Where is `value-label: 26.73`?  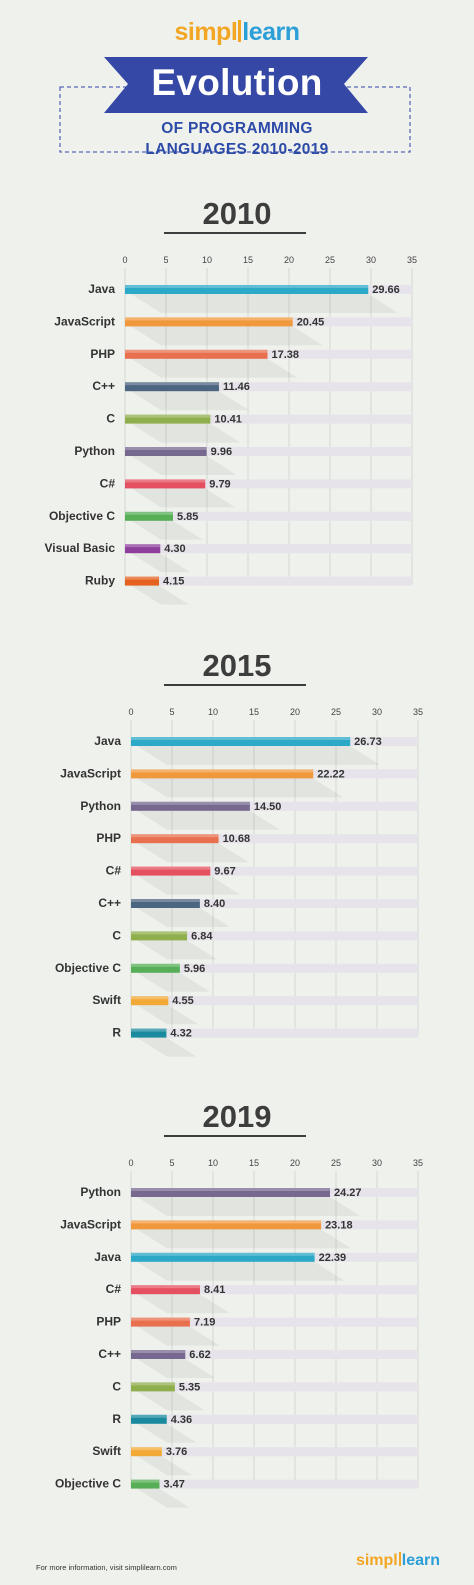 value-label: 26.73 is located at coordinates (368, 742).